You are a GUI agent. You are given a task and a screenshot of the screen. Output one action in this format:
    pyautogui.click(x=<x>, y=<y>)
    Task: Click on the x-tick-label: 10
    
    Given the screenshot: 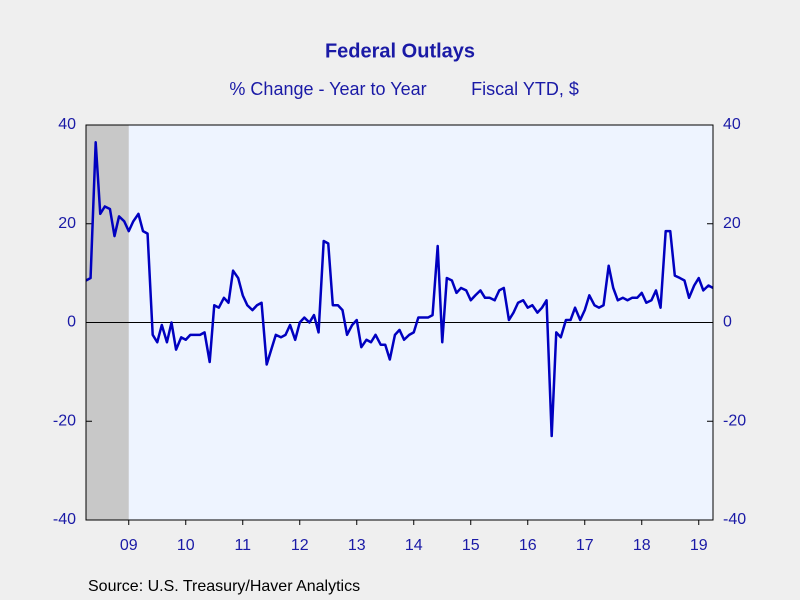 What is the action you would take?
    pyautogui.click(x=186, y=545)
    